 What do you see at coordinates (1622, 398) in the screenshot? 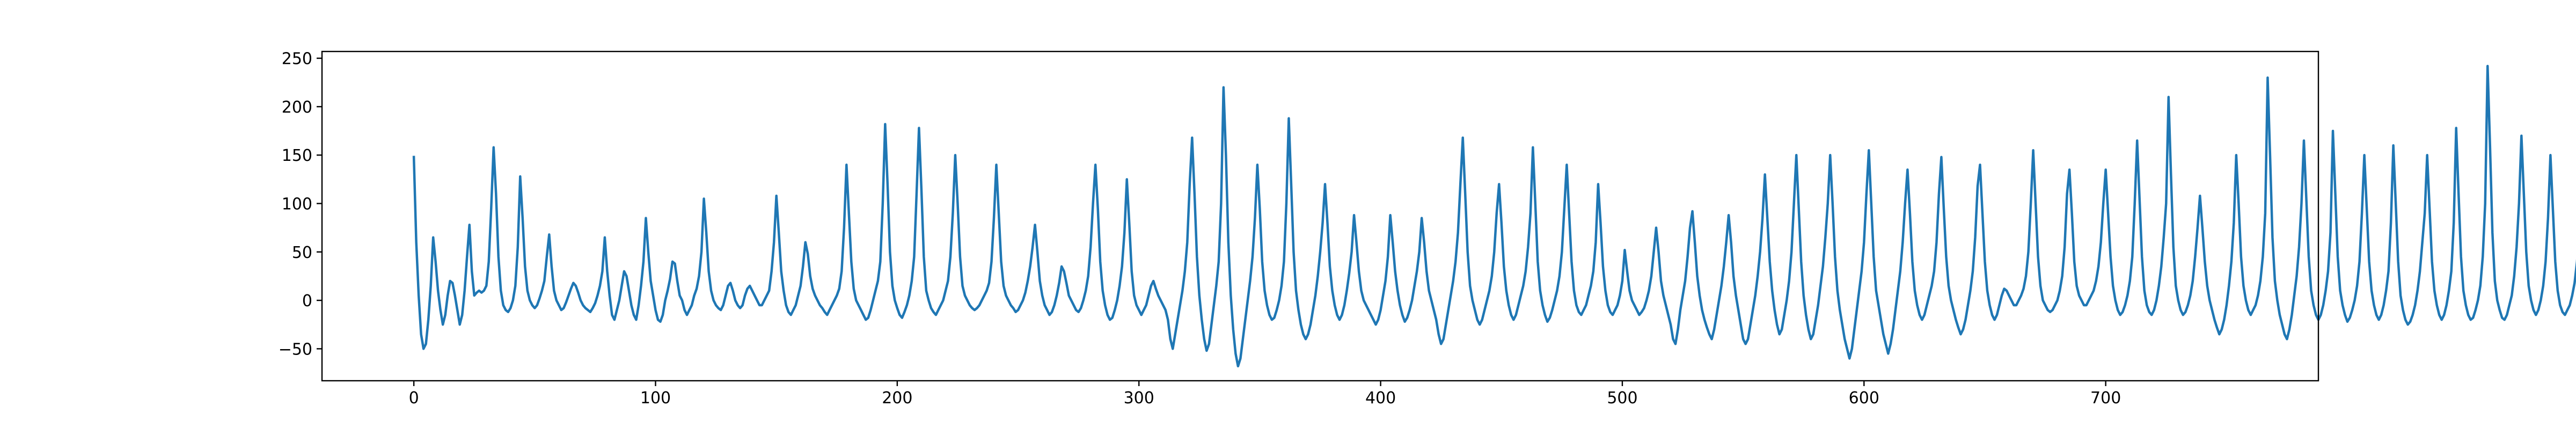
I see `x-tick-label: 500` at bounding box center [1622, 398].